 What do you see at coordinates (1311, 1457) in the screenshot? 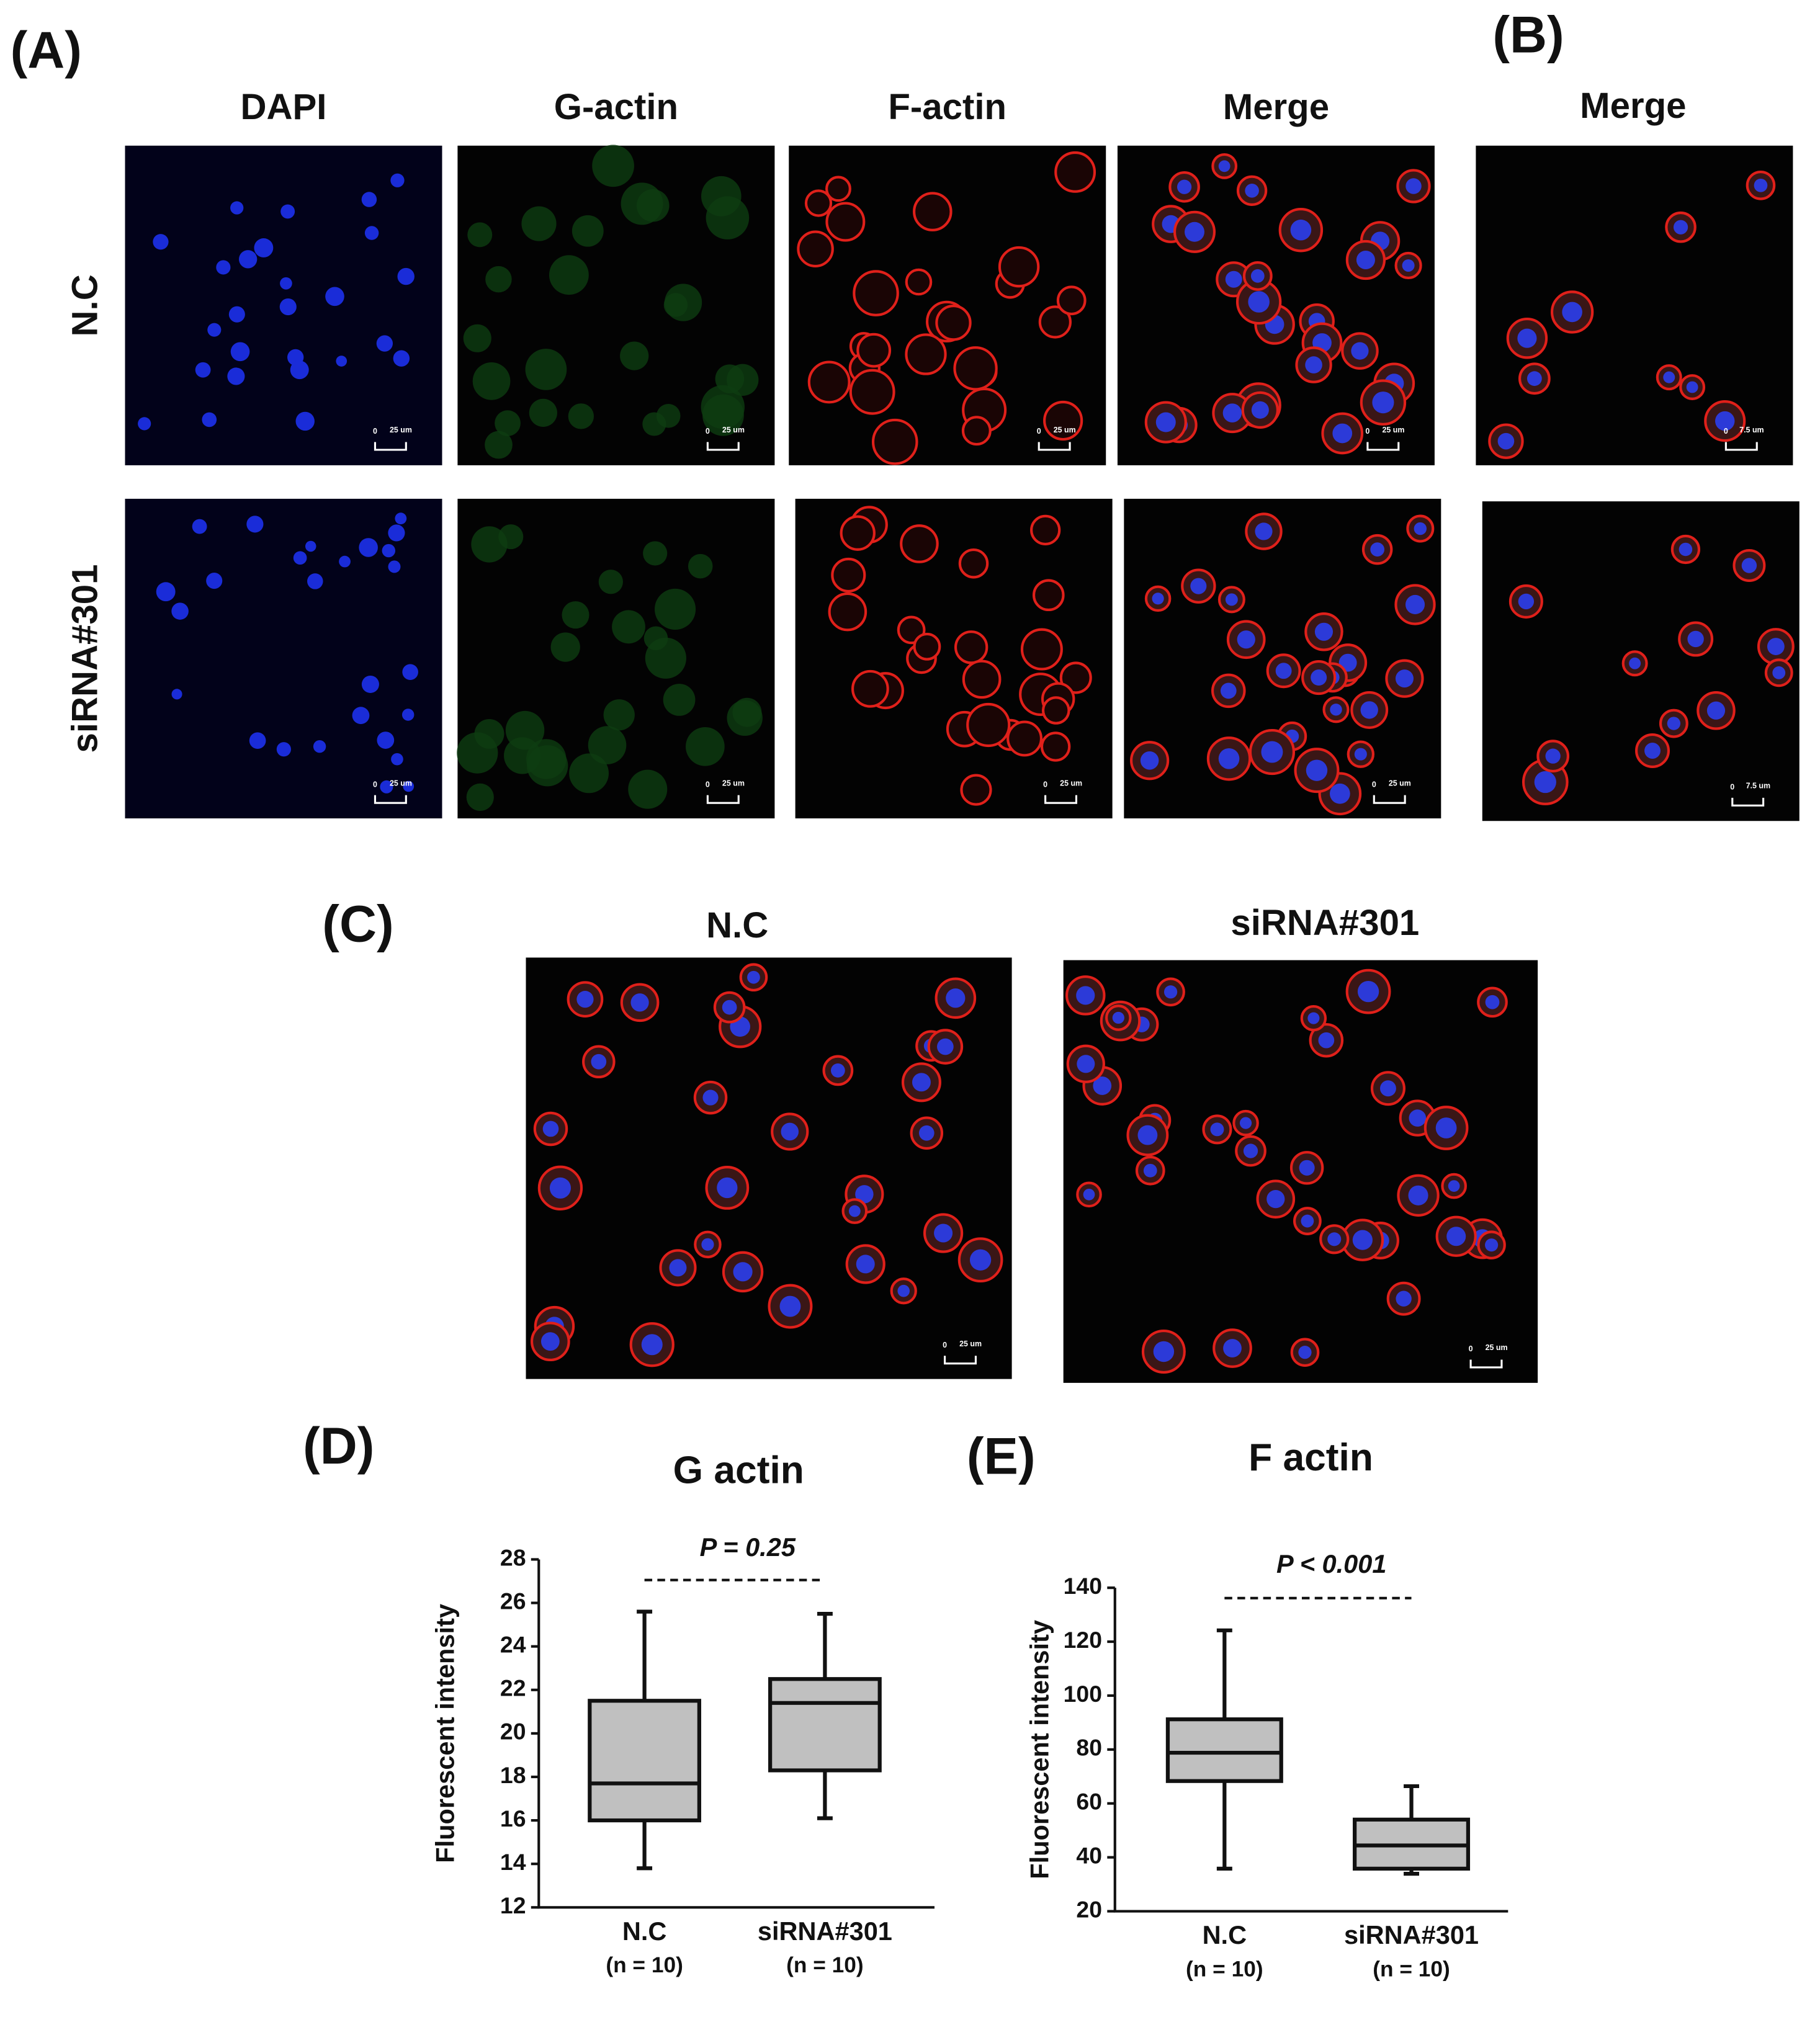
I see `chart-title: F actin` at bounding box center [1311, 1457].